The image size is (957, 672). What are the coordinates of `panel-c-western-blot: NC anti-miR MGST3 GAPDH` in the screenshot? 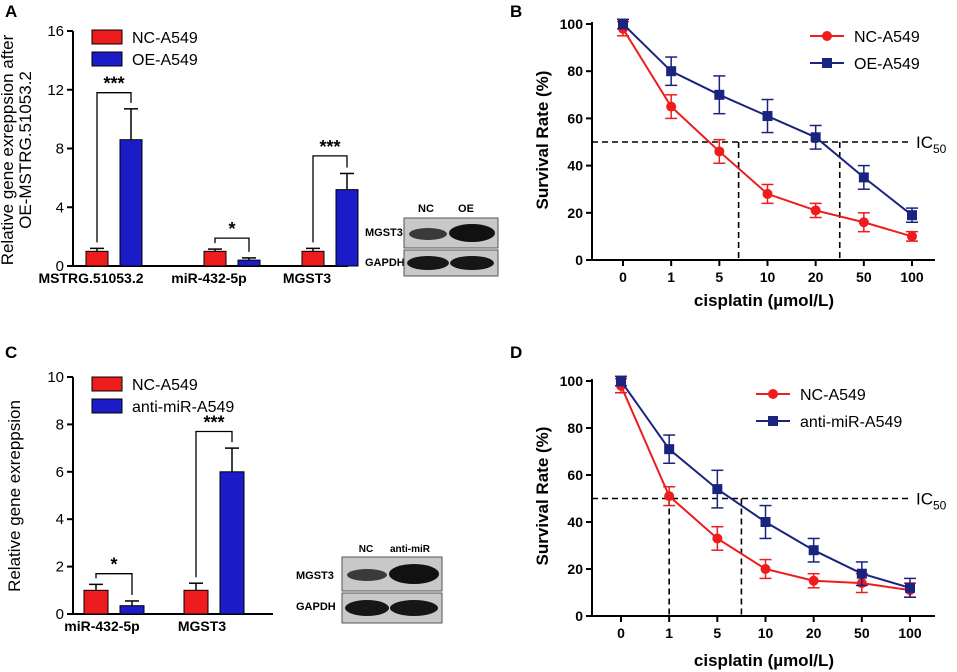 It's located at (369, 584).